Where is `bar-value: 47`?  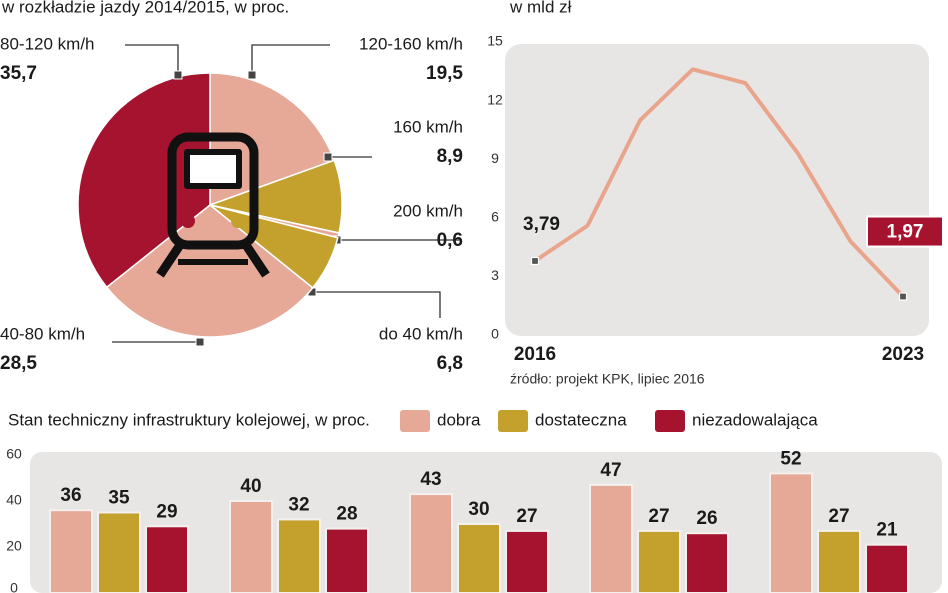 bar-value: 47 is located at coordinates (610, 470).